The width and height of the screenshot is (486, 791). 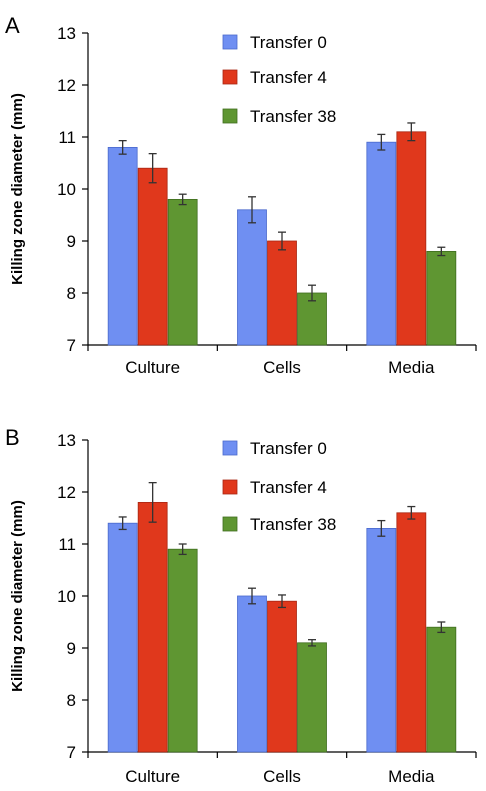 What do you see at coordinates (12, 25) in the screenshot?
I see `panel-label: A` at bounding box center [12, 25].